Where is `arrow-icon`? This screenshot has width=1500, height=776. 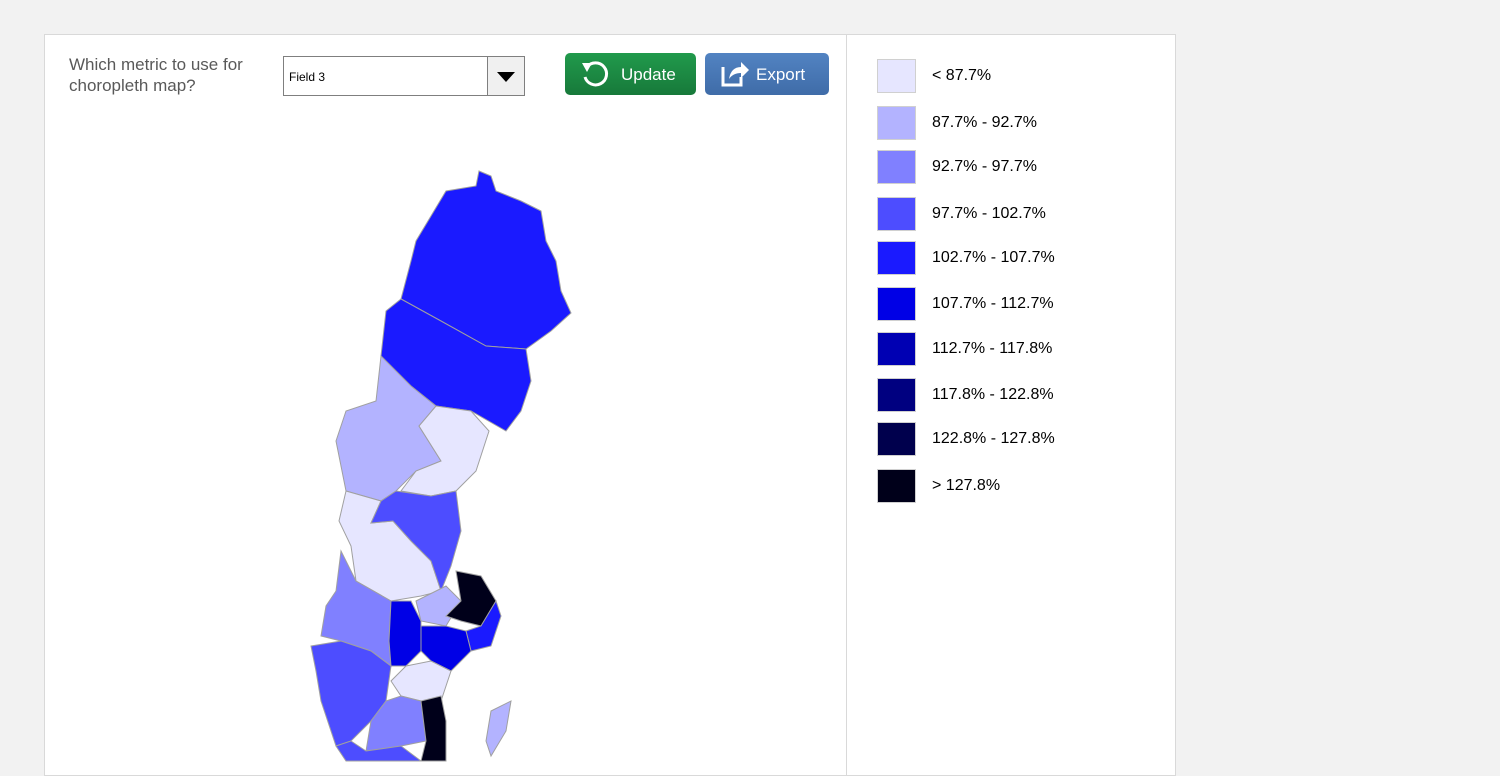
arrow-icon is located at coordinates (506, 77).